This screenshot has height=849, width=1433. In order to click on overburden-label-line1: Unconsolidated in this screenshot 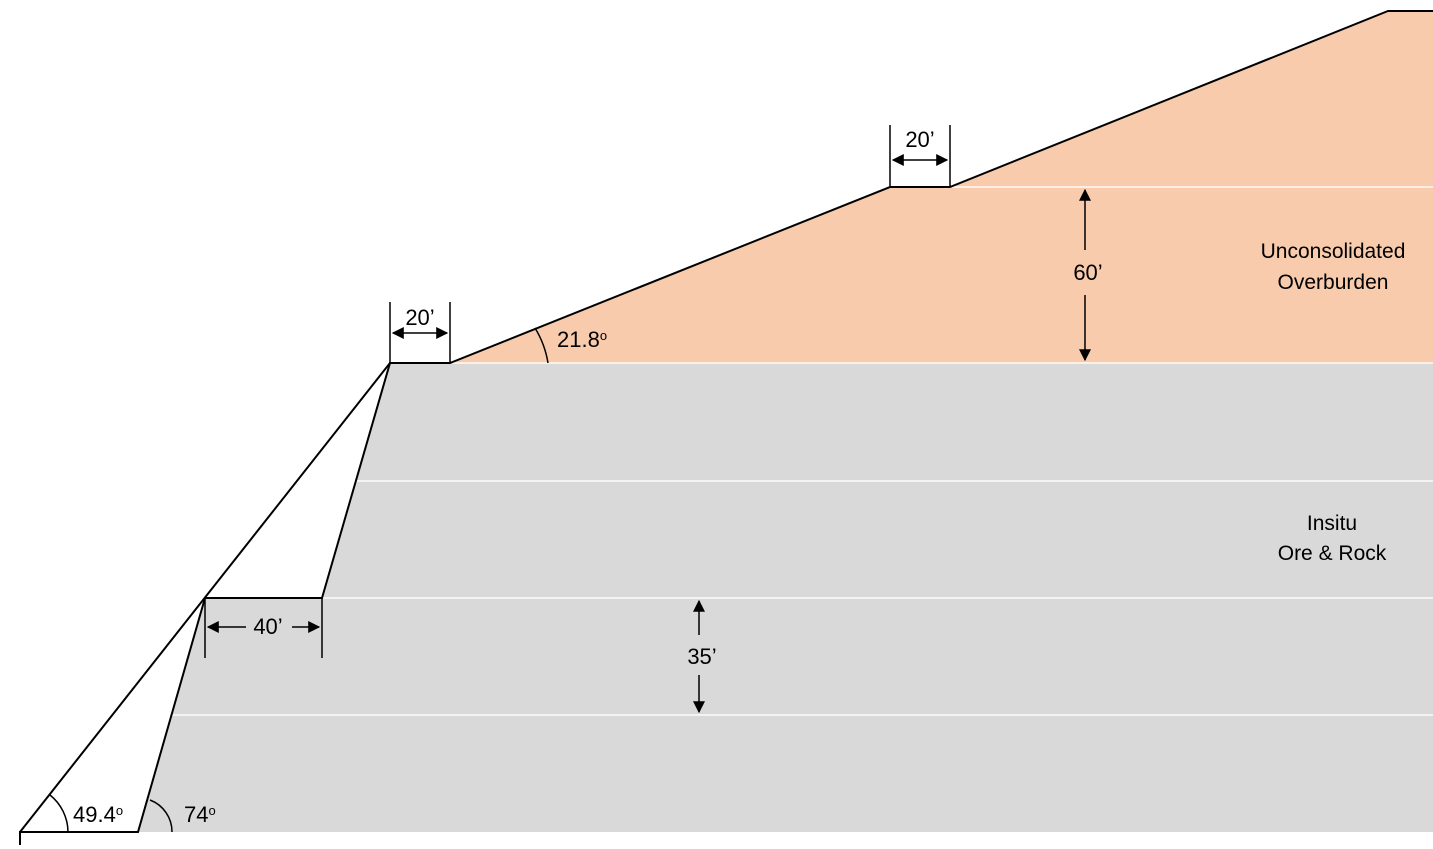, I will do `click(1333, 251)`.